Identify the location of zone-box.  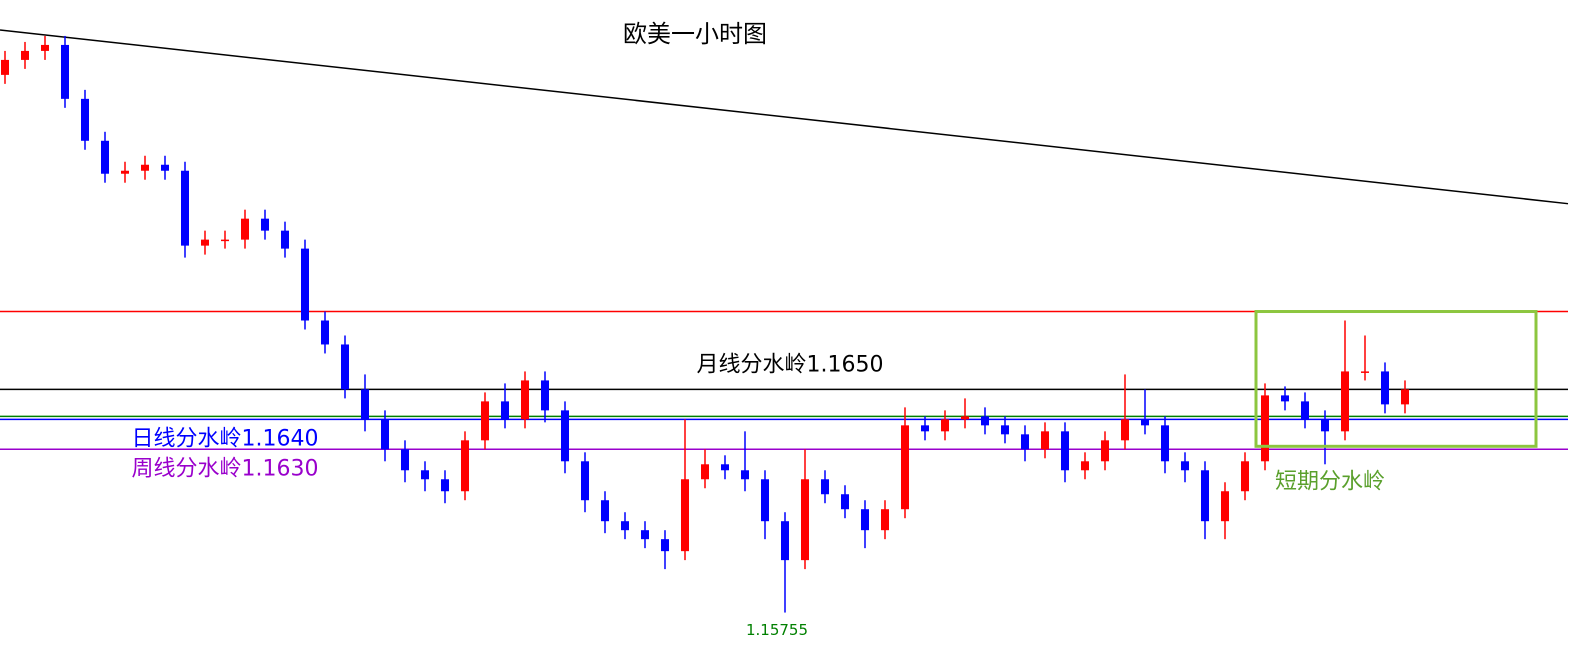
(1396, 379).